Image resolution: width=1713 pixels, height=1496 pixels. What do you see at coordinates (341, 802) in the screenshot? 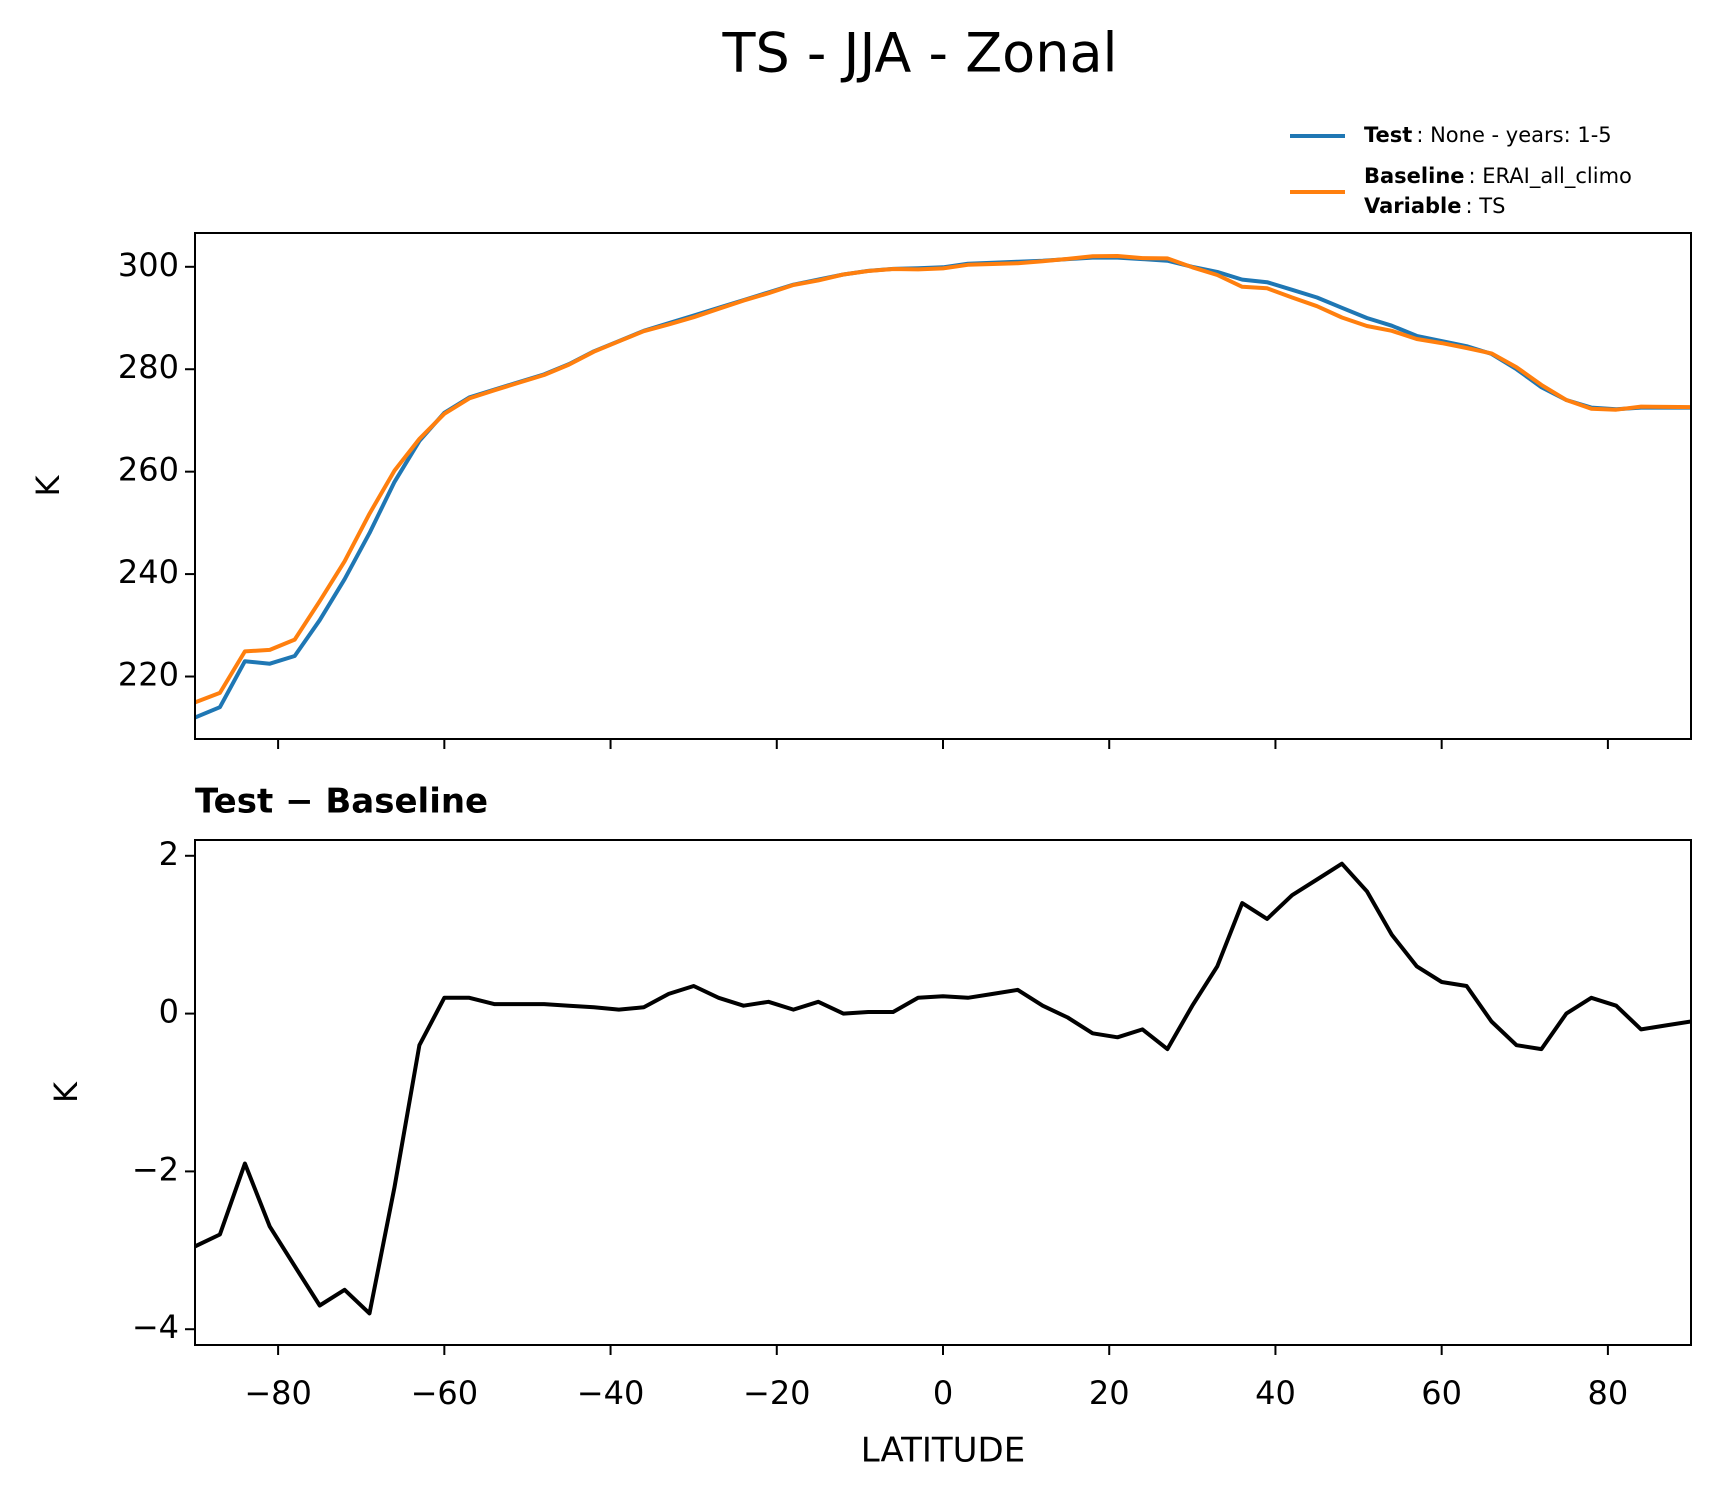
I see `subtitle: Test − Baseline` at bounding box center [341, 802].